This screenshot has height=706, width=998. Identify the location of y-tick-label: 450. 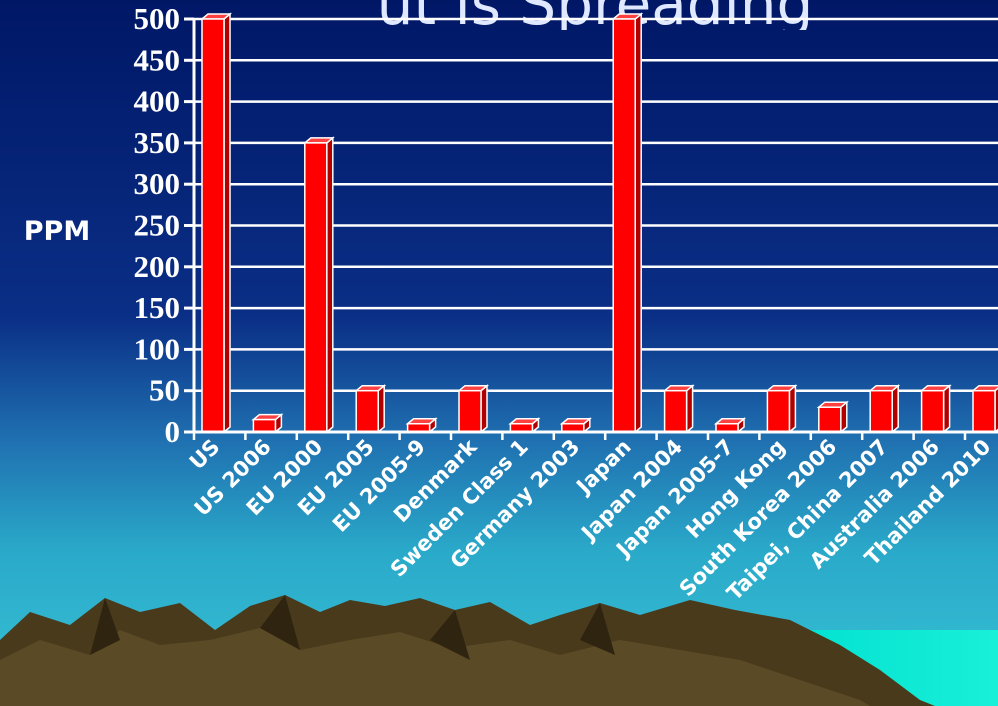
(157, 59).